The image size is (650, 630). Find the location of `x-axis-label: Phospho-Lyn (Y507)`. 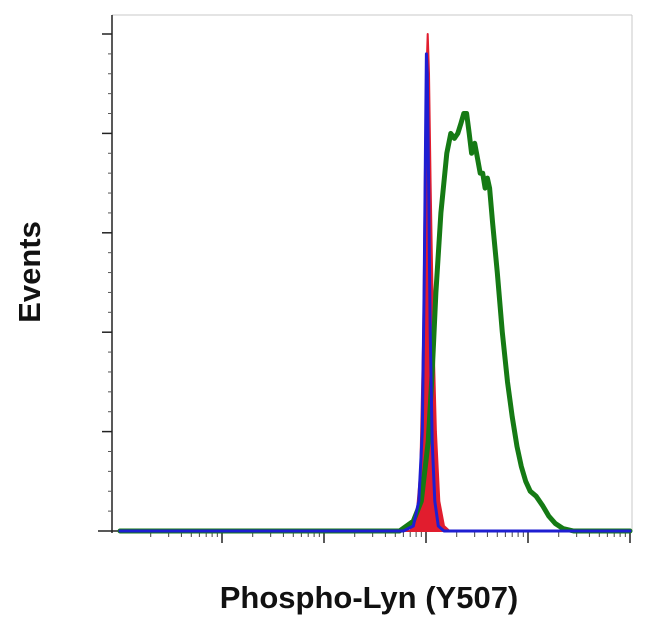

x-axis-label: Phospho-Lyn (Y507) is located at coordinates (369, 597).